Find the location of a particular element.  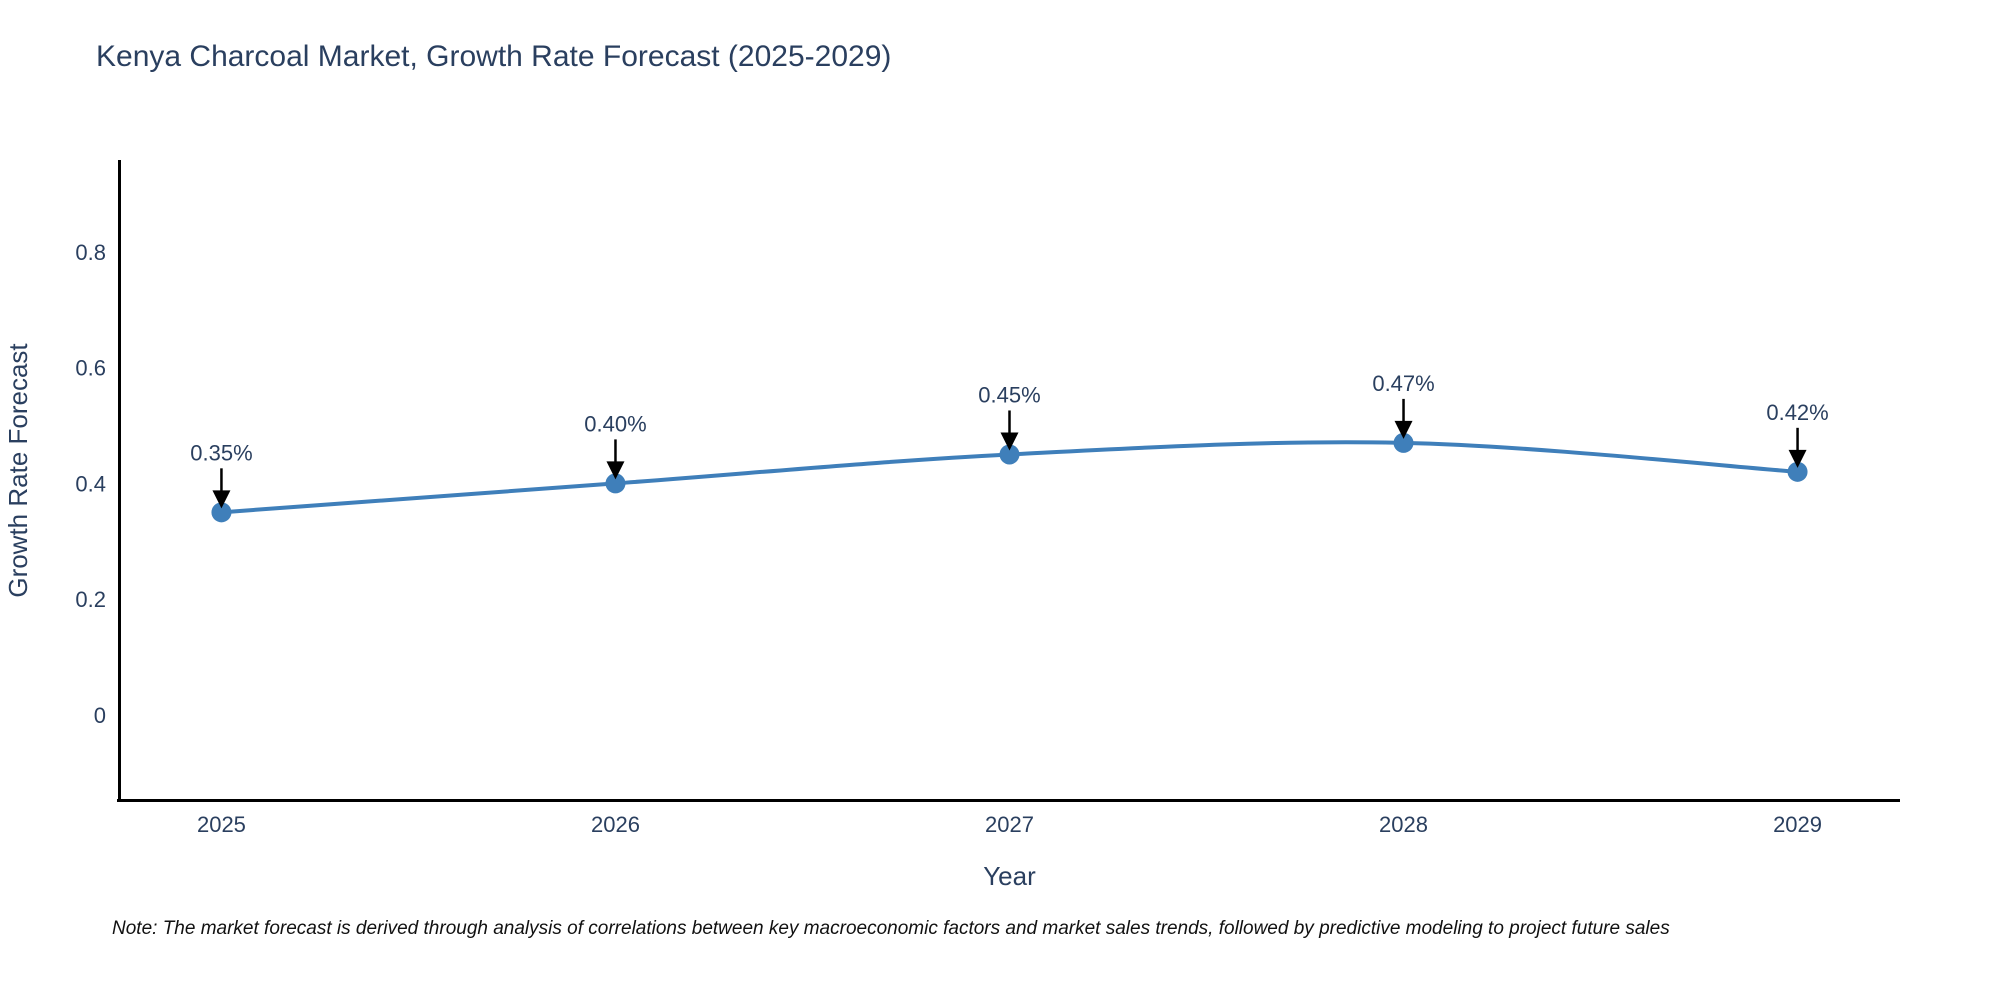

x-tick-label: 2028 is located at coordinates (1403, 824).